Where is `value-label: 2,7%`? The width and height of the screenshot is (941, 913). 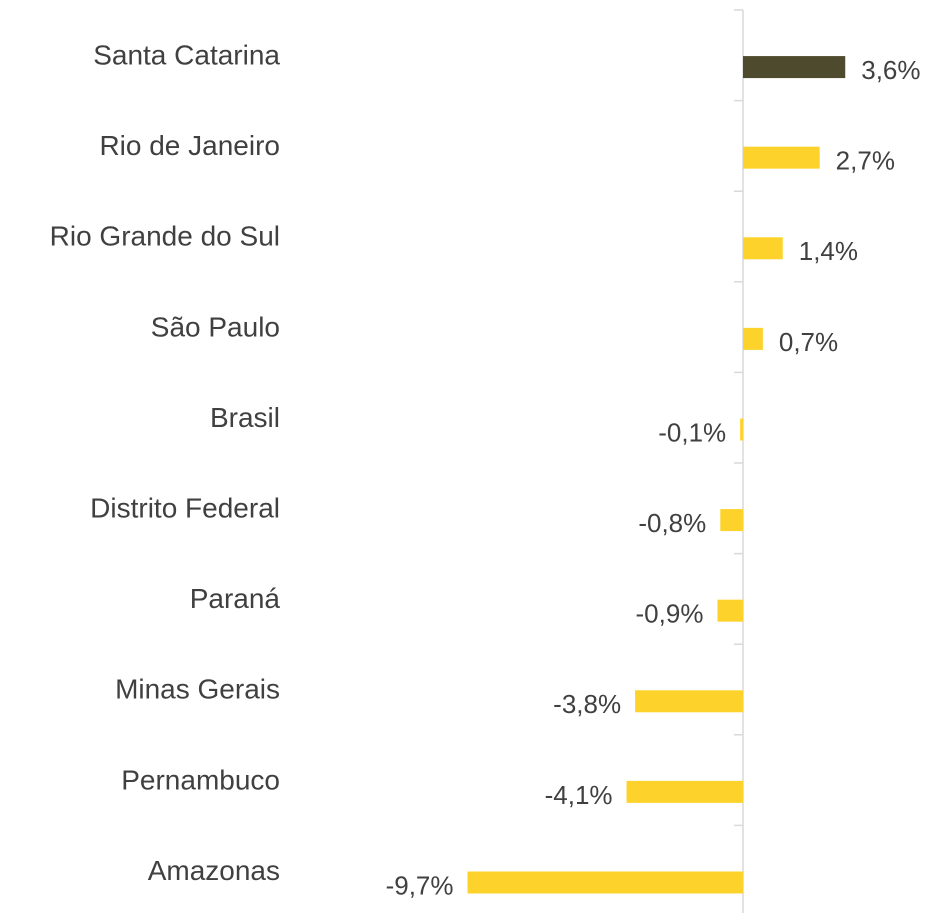
value-label: 2,7% is located at coordinates (865, 161).